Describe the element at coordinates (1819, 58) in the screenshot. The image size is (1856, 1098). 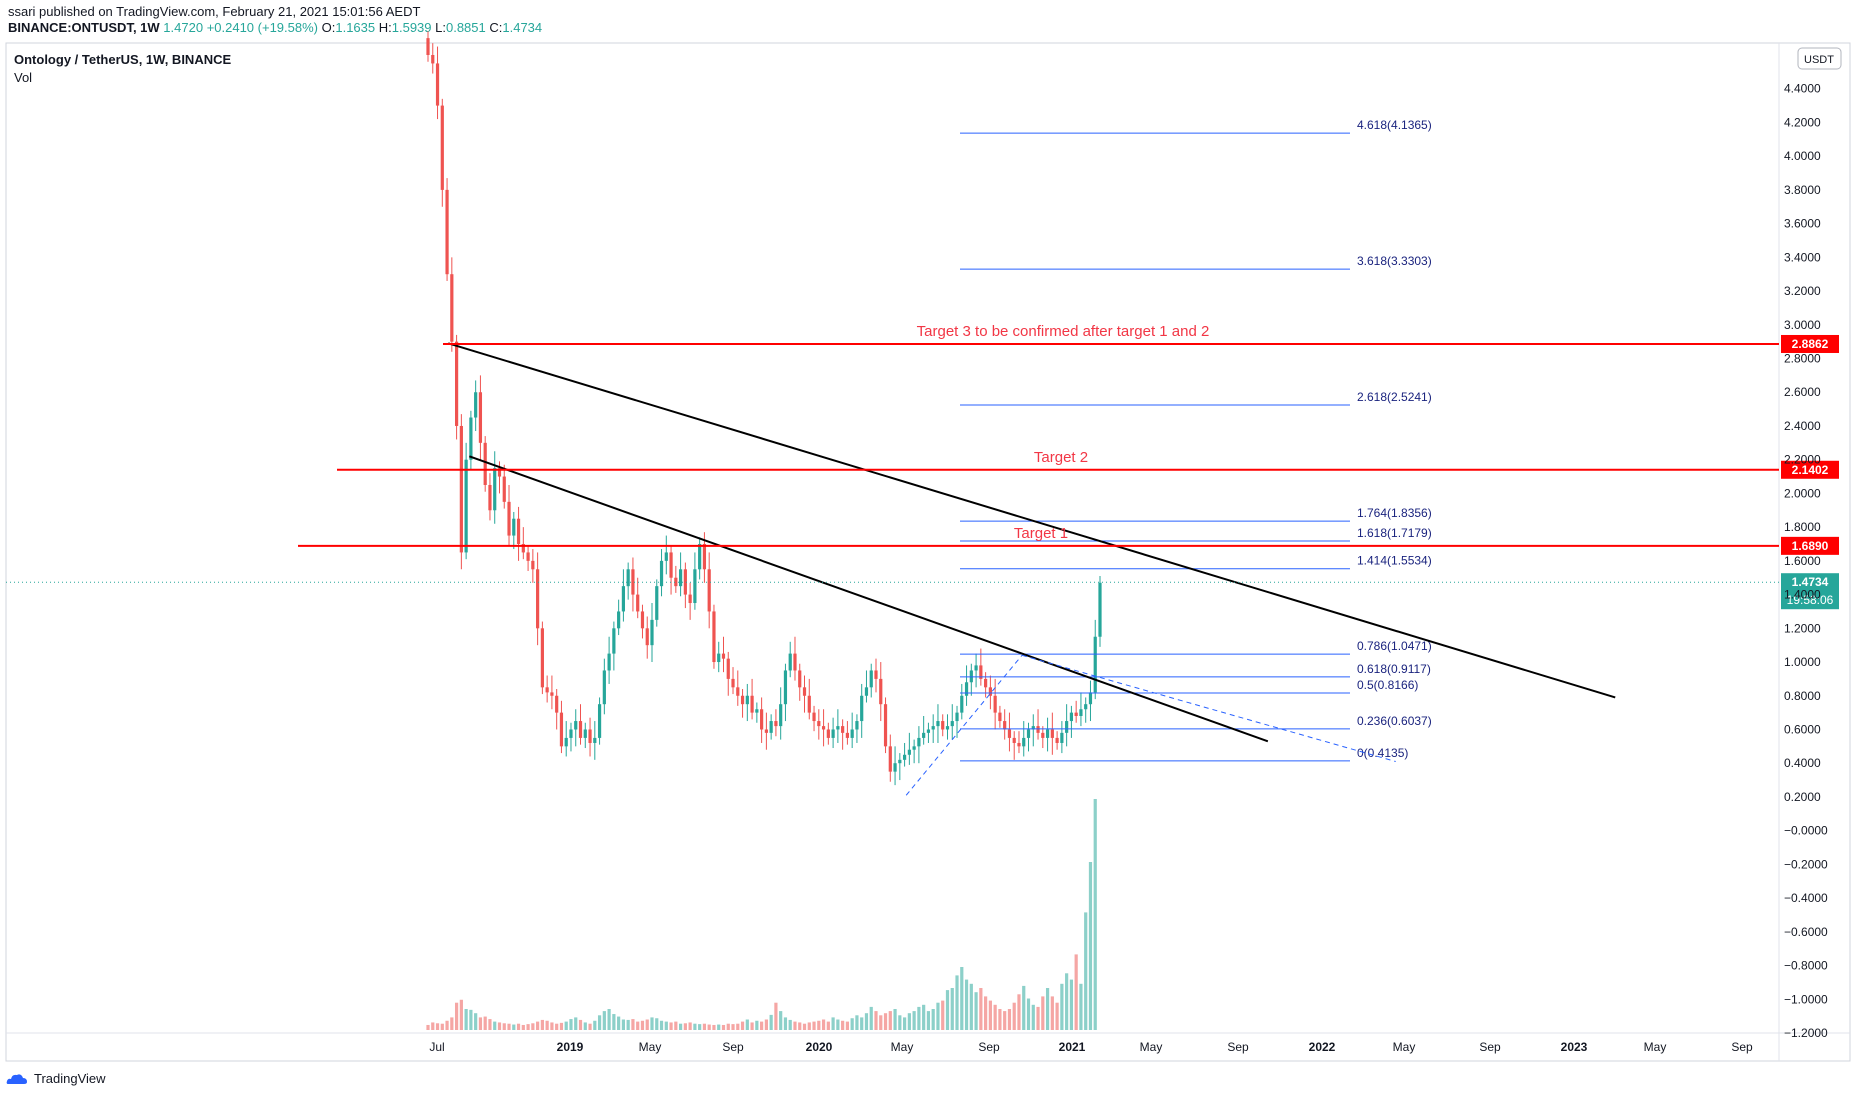
I see `currency-badge` at that location.